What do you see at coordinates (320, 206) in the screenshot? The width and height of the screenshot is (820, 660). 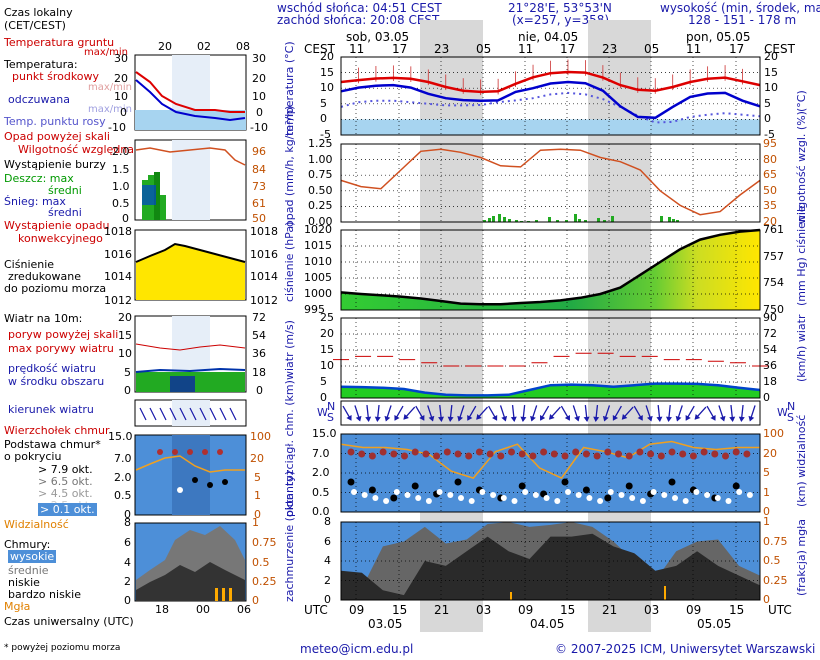 I see `axis-label: 0.25` at bounding box center [320, 206].